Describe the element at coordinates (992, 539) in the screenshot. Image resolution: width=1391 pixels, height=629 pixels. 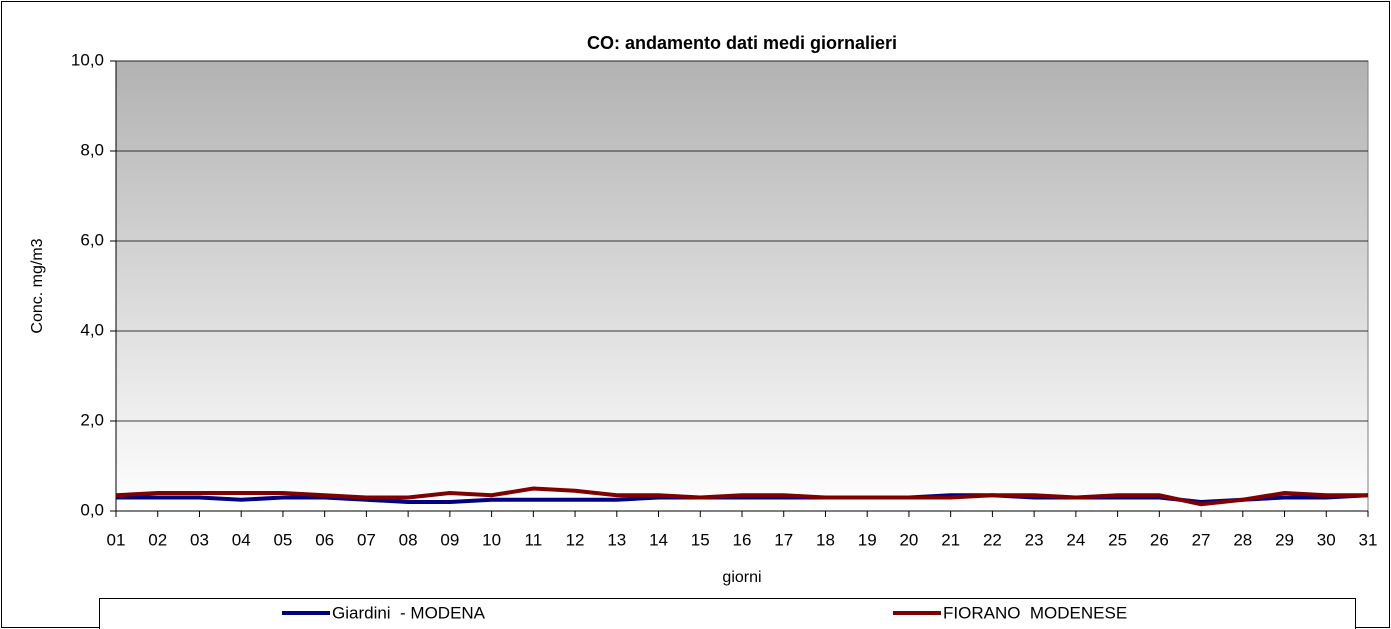
I see `x-tick-label: 22` at that location.